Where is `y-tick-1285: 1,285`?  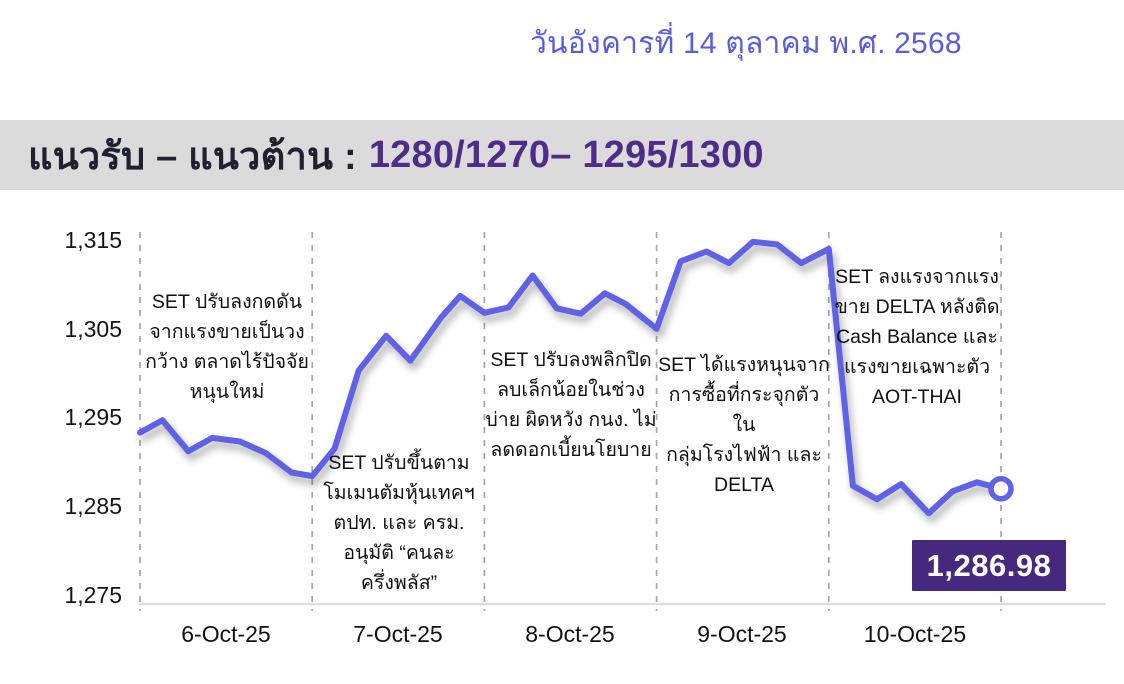 y-tick-1285: 1,285 is located at coordinates (93, 506).